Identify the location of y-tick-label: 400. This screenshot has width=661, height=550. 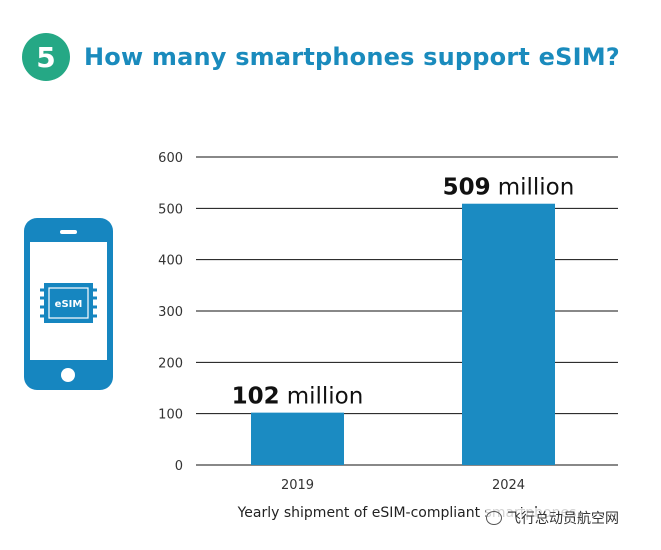
(170, 261).